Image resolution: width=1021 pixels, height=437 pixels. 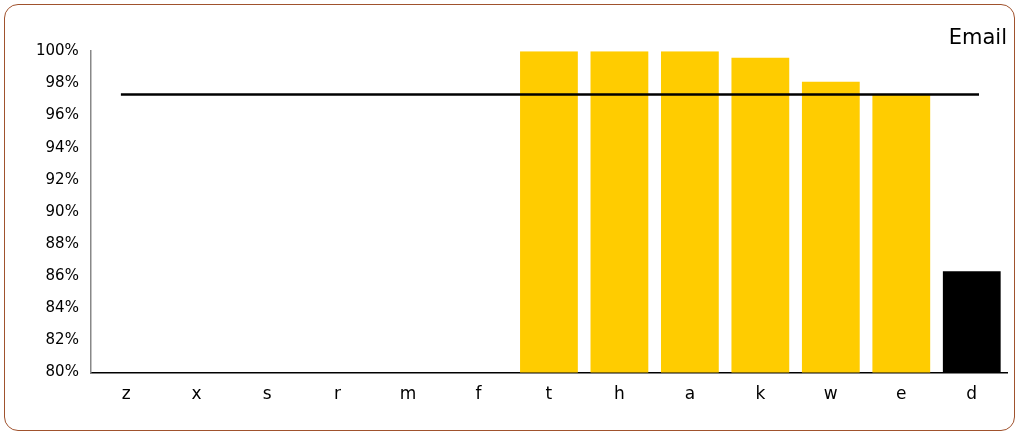 I want to click on x-tick-label: t, so click(x=549, y=393).